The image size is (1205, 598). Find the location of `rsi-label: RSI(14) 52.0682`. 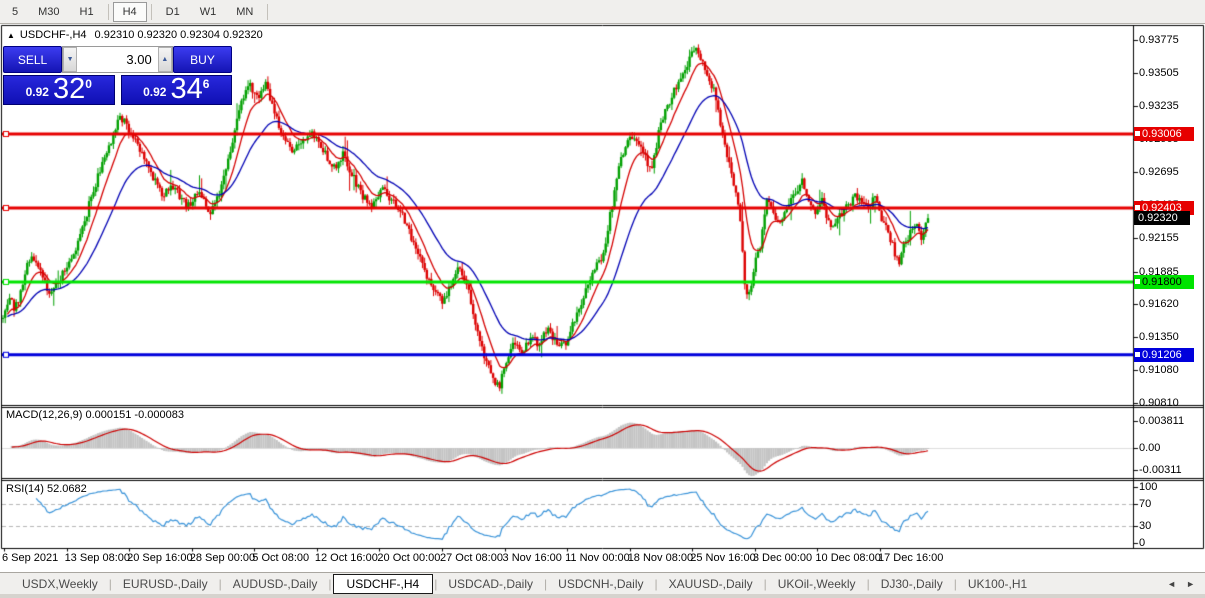

rsi-label: RSI(14) 52.0682 is located at coordinates (46, 489).